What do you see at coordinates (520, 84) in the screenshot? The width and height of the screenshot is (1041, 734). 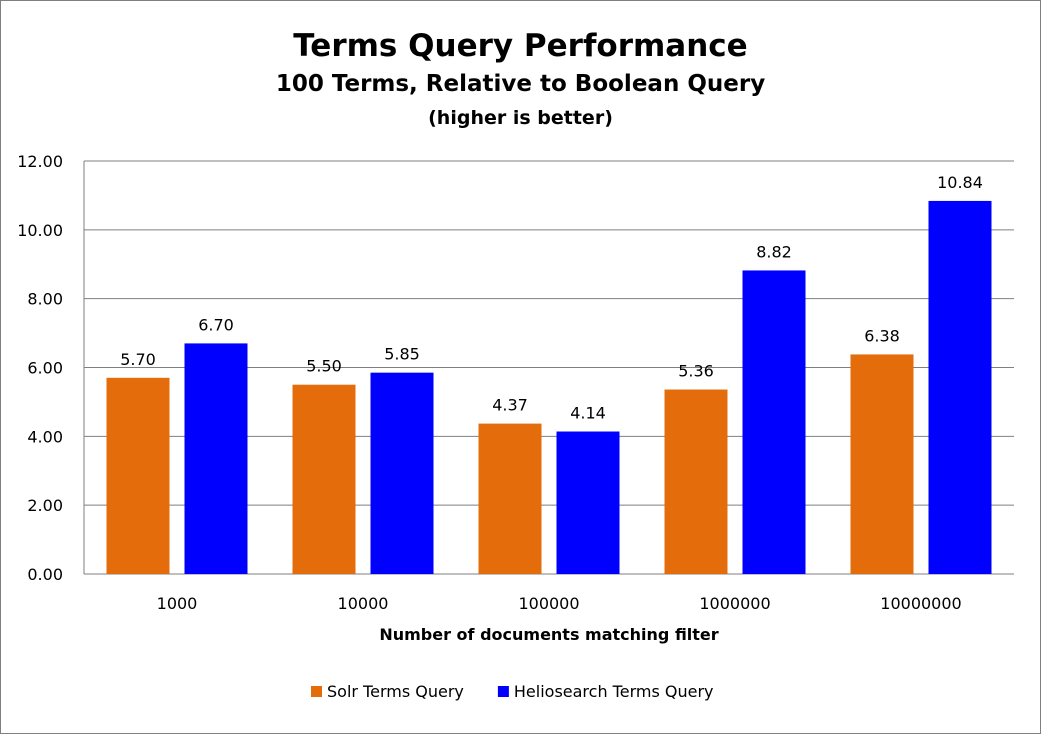 I see `chart-subtitle: 100 Terms, Relative to Boolean Query` at bounding box center [520, 84].